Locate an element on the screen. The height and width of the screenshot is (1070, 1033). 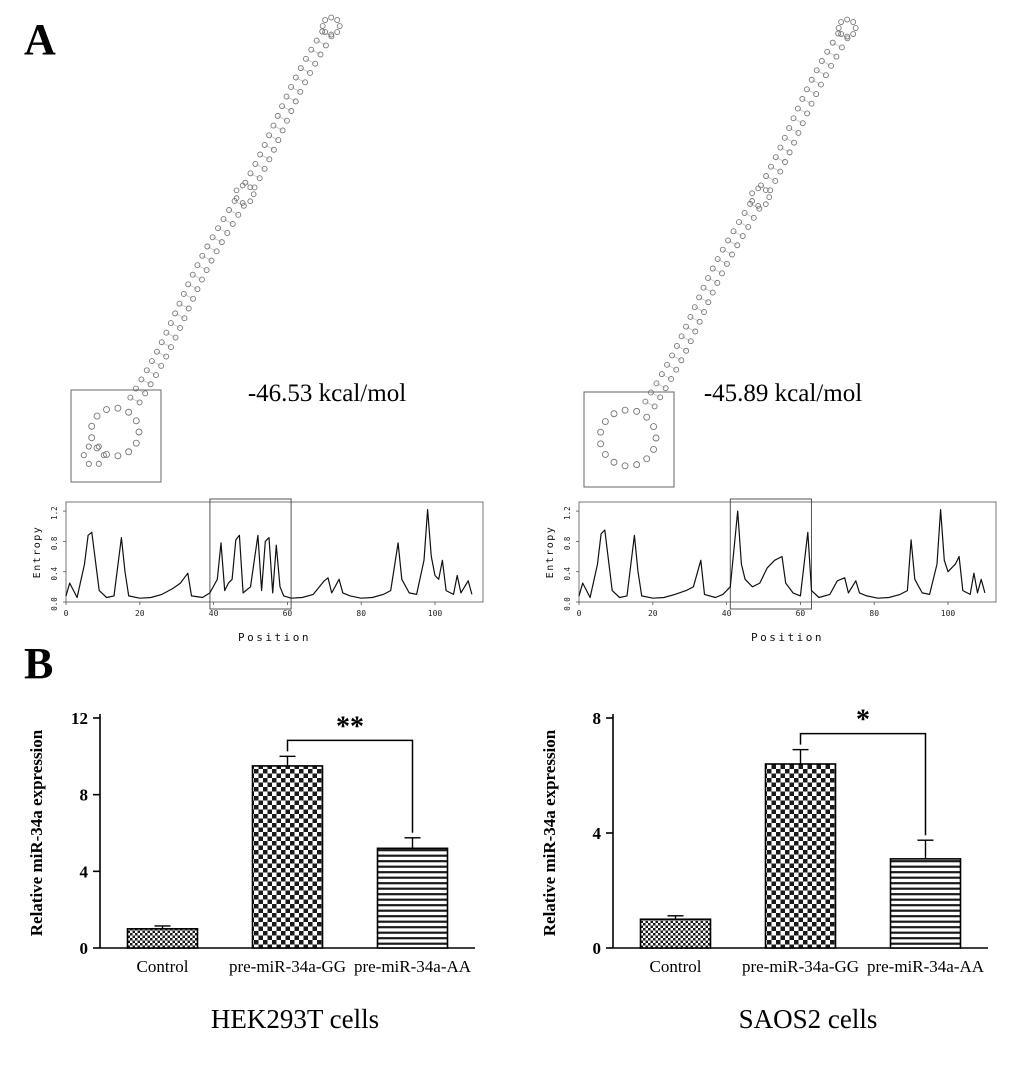
svg-text: 12 is located at coordinates (79, 718).